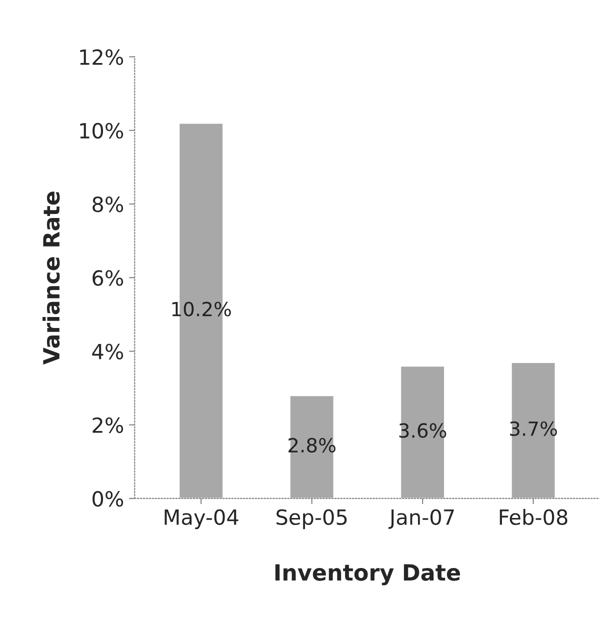 This screenshot has width=612, height=631. I want to click on y-tick-label: 4%, so click(108, 352).